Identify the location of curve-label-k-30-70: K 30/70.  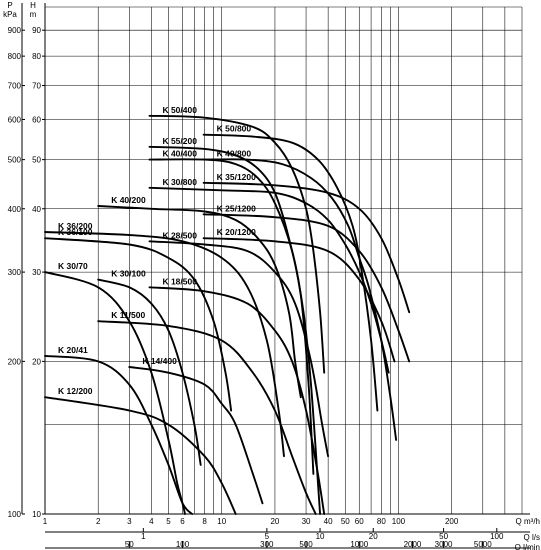
(73, 266).